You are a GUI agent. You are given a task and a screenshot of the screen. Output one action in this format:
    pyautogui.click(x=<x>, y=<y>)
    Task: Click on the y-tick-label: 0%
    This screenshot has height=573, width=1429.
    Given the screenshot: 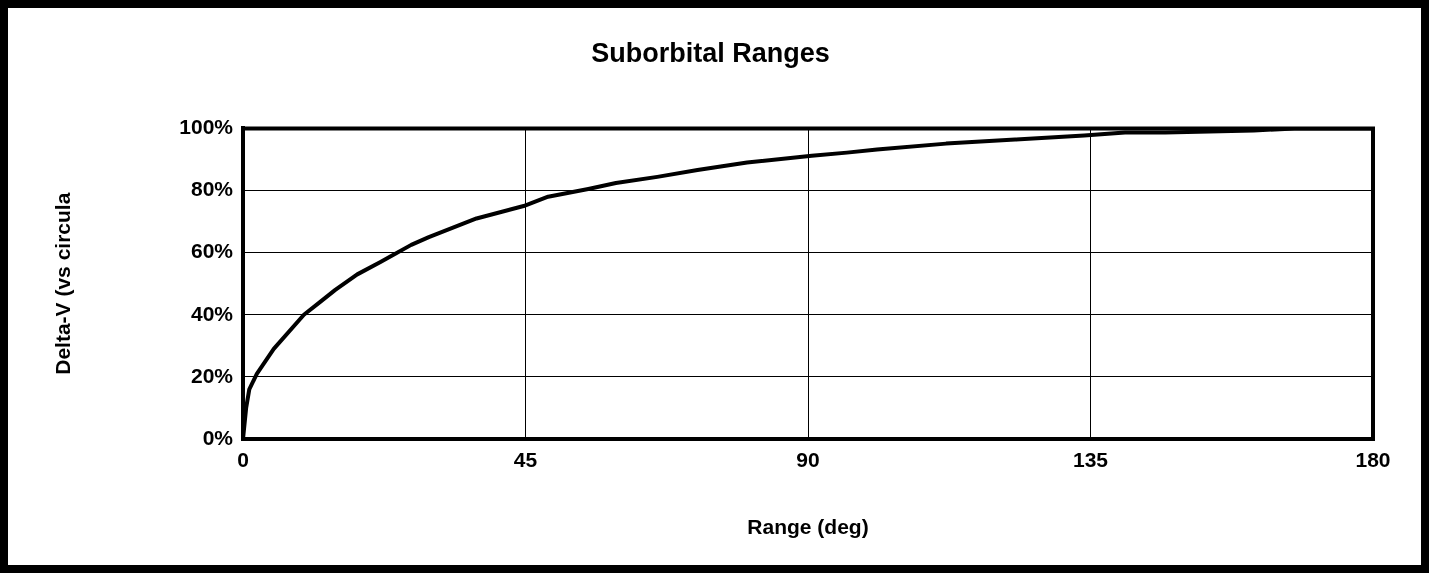 What is the action you would take?
    pyautogui.click(x=218, y=437)
    